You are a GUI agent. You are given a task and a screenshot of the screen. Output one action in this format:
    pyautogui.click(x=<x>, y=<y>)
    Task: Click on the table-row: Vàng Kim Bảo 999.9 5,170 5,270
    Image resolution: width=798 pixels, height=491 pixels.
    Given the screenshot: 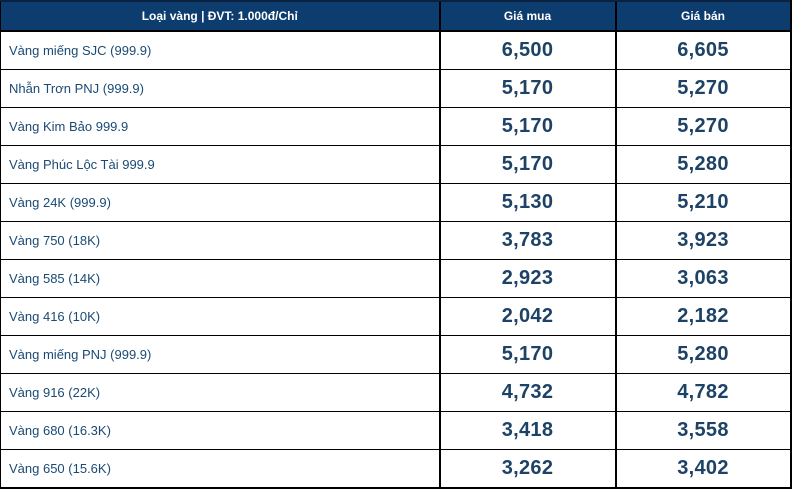 What is the action you would take?
    pyautogui.click(x=396, y=126)
    